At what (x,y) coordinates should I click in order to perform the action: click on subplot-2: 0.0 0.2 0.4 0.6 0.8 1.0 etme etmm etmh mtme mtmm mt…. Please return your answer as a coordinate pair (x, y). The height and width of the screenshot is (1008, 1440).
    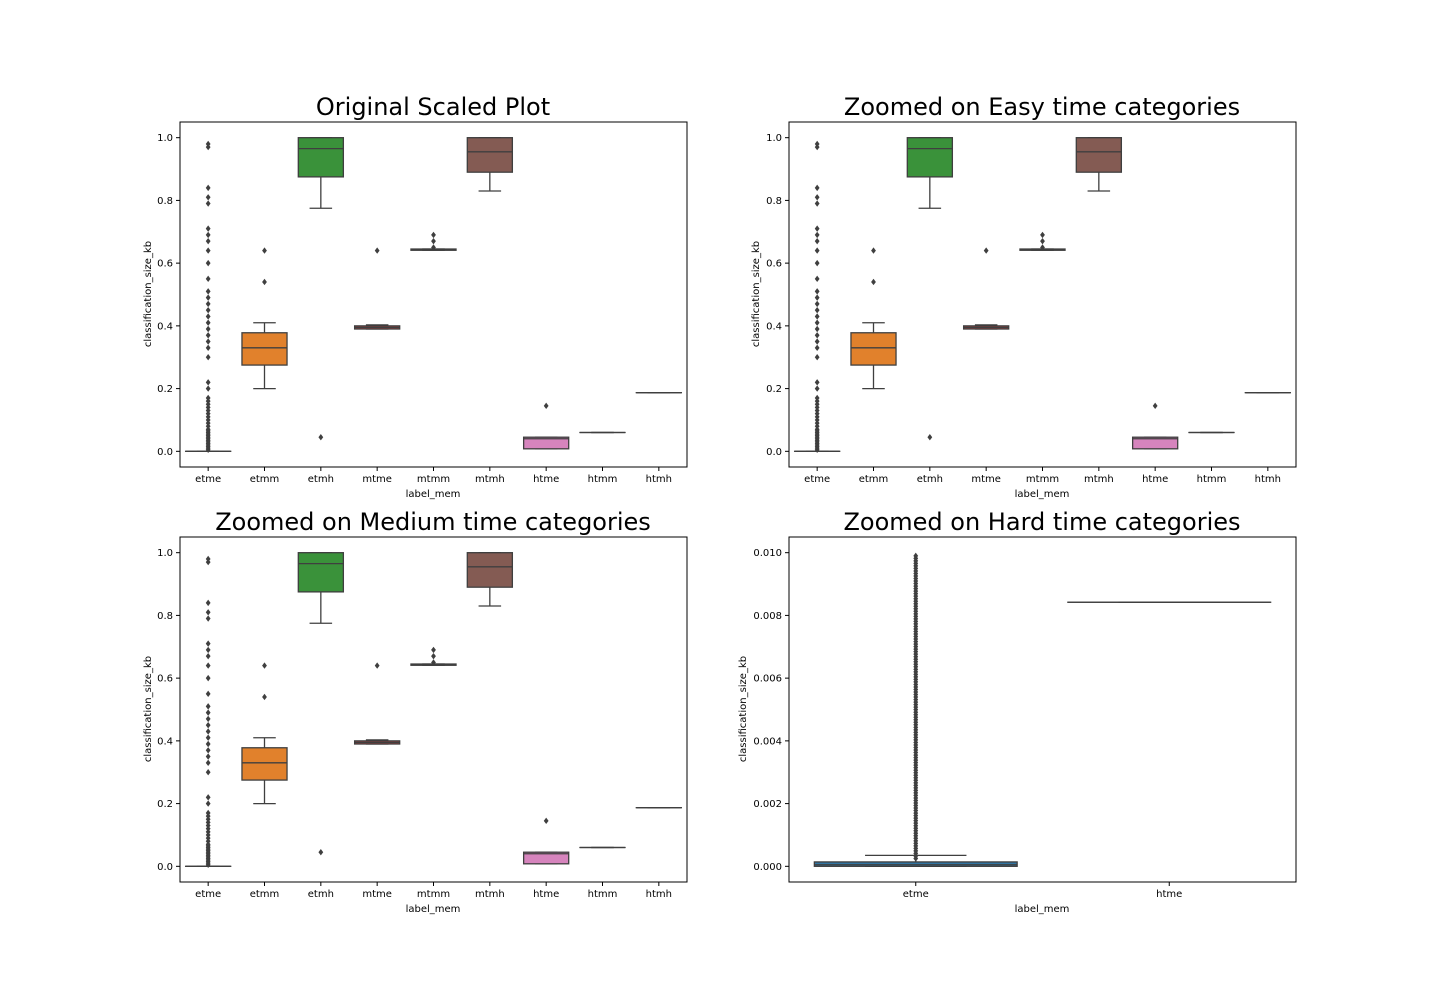
    Looking at the image, I should click on (1031, 303).